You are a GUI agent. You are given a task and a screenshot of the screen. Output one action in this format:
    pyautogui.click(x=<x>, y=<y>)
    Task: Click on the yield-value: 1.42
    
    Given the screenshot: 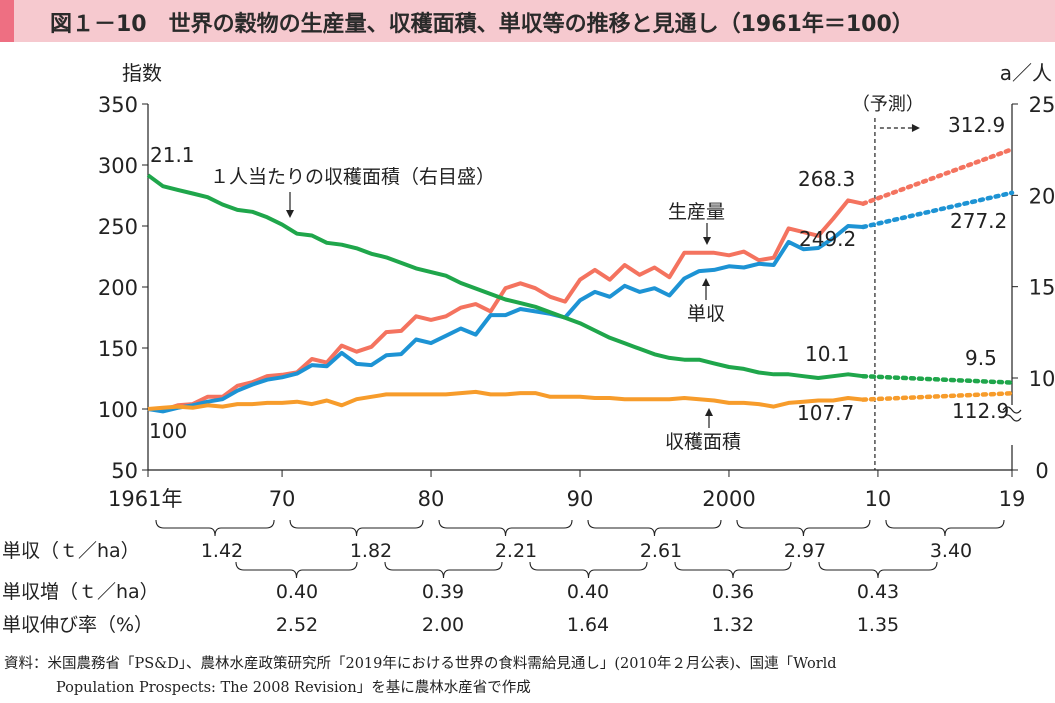 What is the action you would take?
    pyautogui.click(x=222, y=551)
    